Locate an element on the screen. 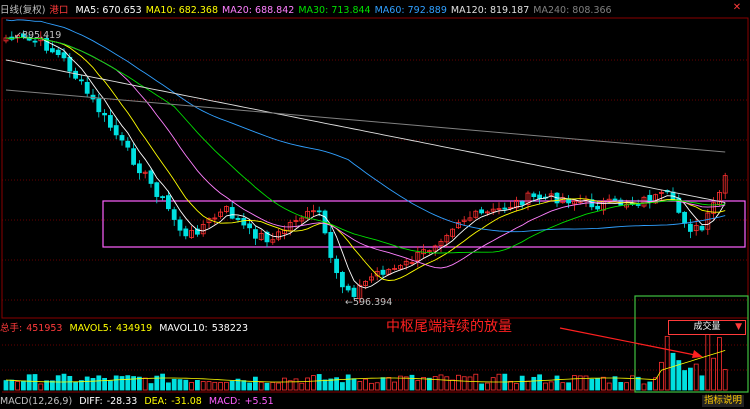 This screenshot has height=409, width=750. ma-legend-ma10: MA10: 682.368 is located at coordinates (182, 10).